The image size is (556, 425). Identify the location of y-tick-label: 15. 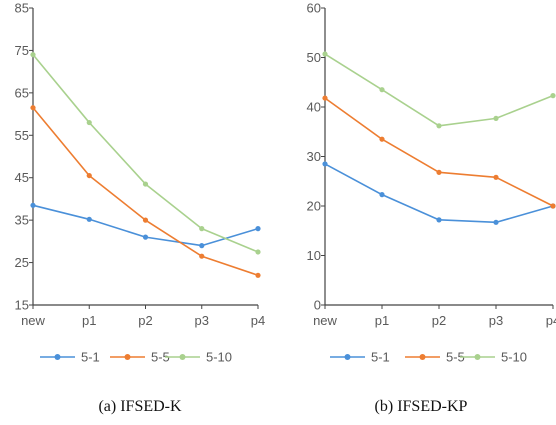
(22, 305).